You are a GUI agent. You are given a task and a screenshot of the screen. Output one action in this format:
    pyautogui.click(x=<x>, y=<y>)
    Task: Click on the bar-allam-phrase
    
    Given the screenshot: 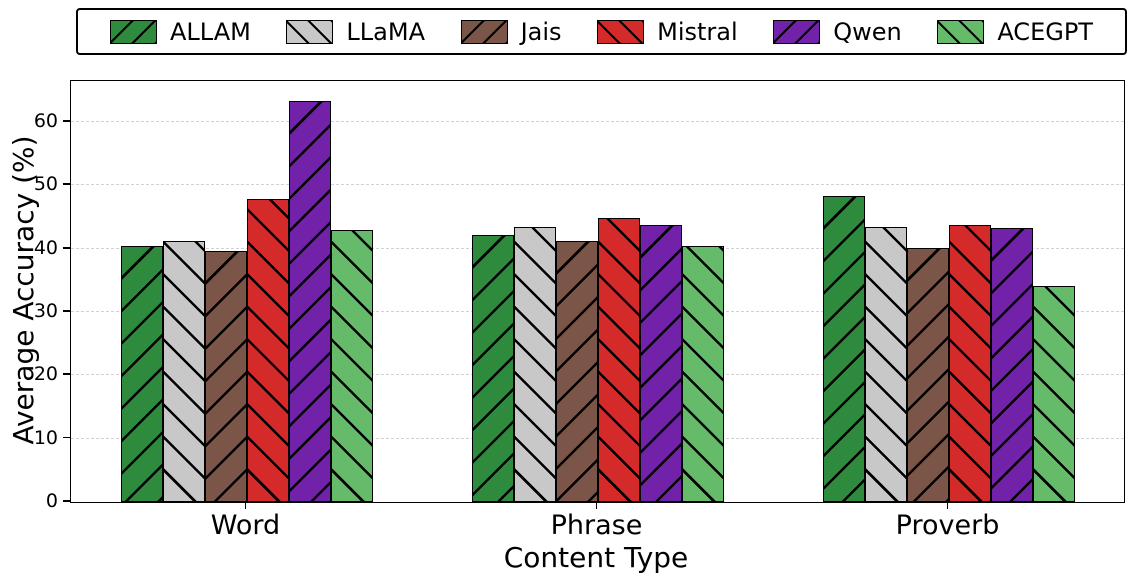 What is the action you would take?
    pyautogui.click(x=492, y=368)
    